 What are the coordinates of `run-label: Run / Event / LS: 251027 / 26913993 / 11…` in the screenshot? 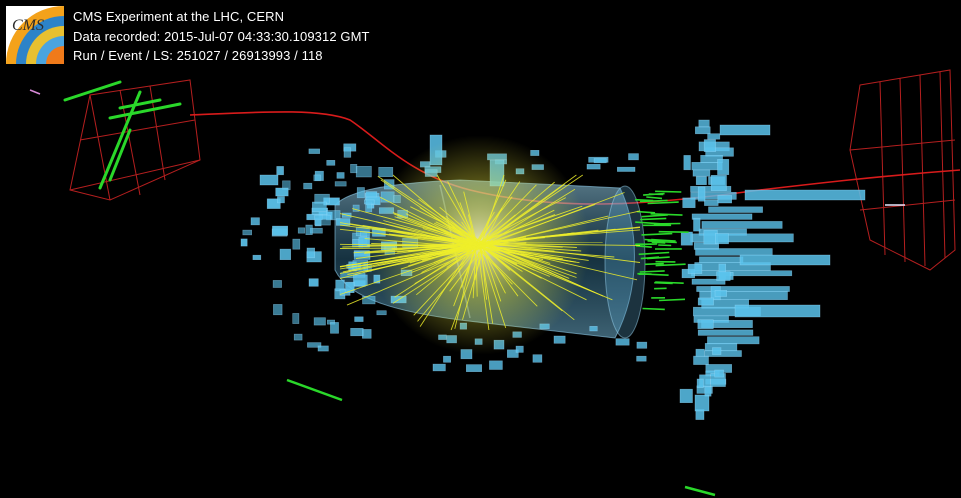 It's located at (198, 55).